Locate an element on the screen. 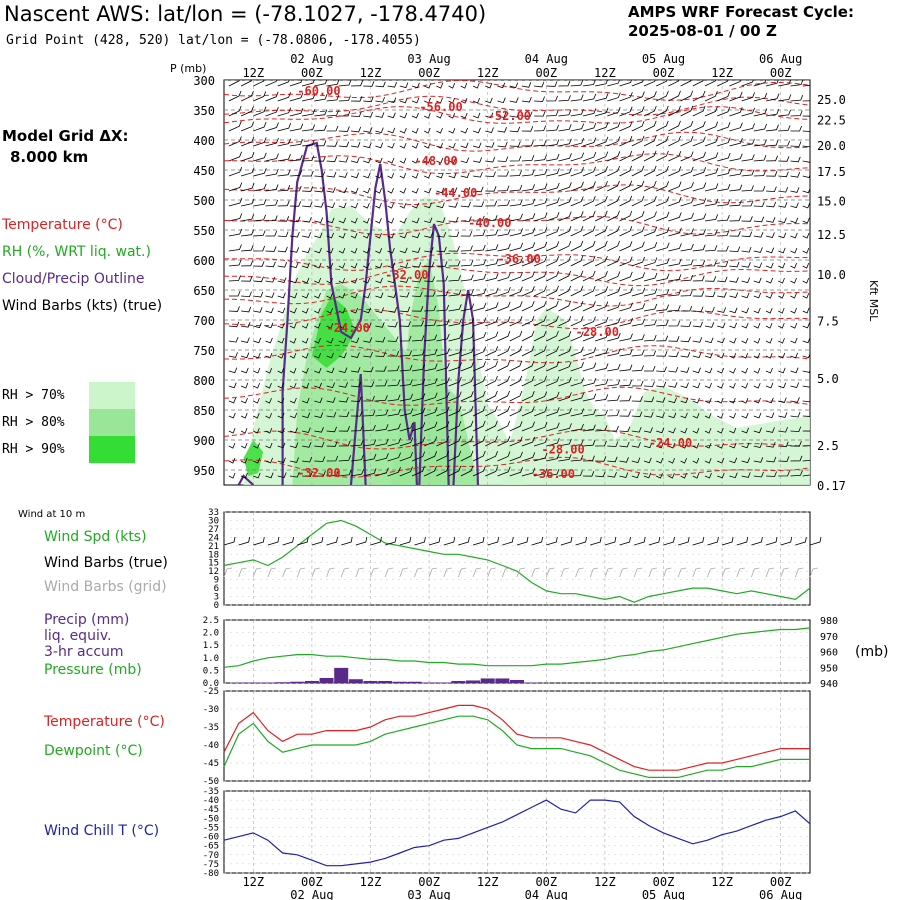 The image size is (900, 900). temperature-panel-tick-label: -40 is located at coordinates (211, 746).